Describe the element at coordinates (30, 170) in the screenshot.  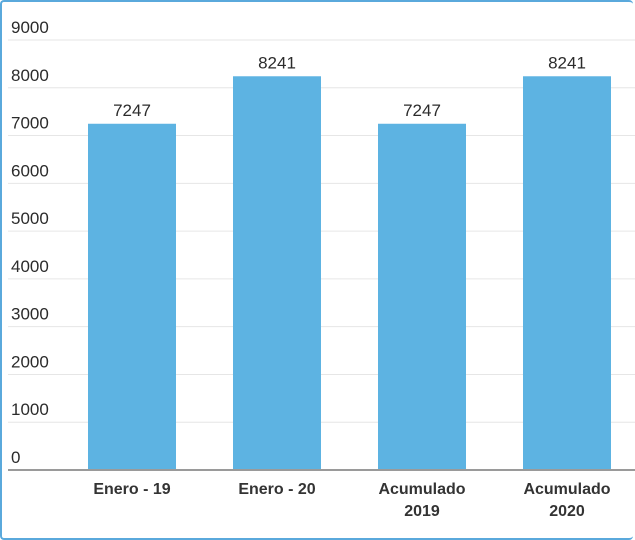
I see `y-tick-label: 6000` at that location.